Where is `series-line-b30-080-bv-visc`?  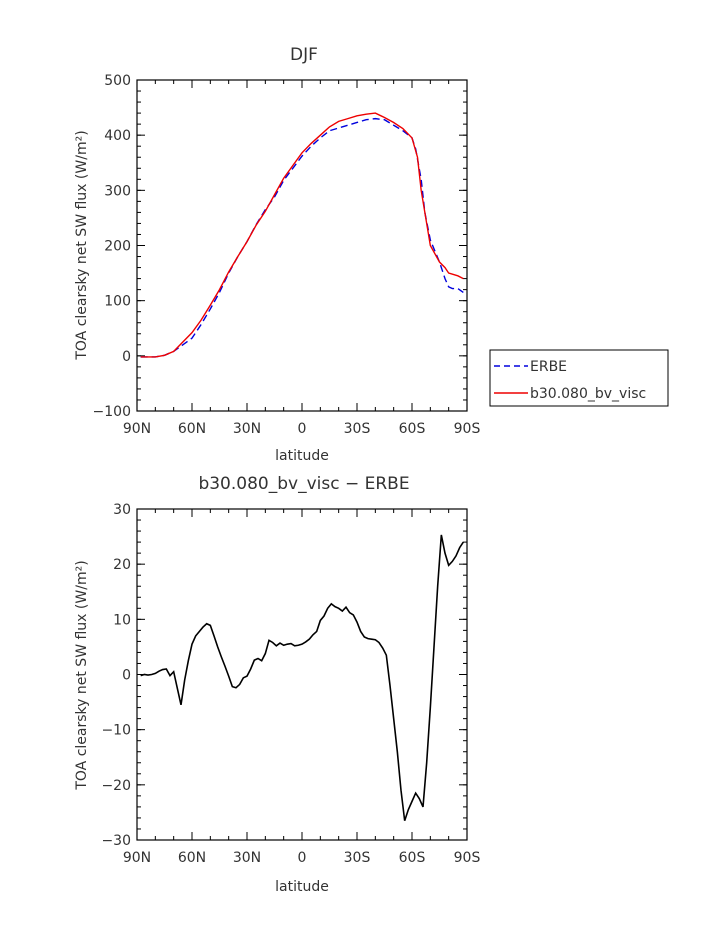 series-line-b30-080-bv-visc is located at coordinates (302, 235).